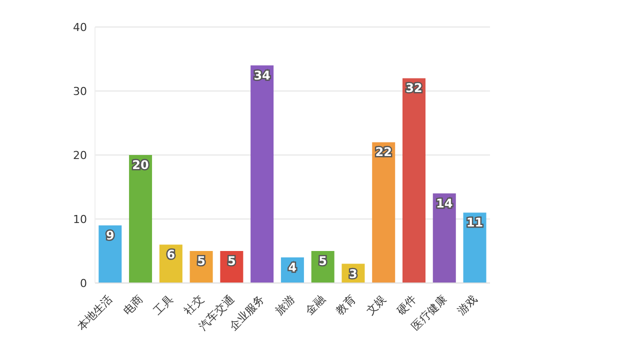 This screenshot has height=342, width=630. Describe the element at coordinates (95, 313) in the screenshot. I see `x-tick-label: 本地生活` at that location.